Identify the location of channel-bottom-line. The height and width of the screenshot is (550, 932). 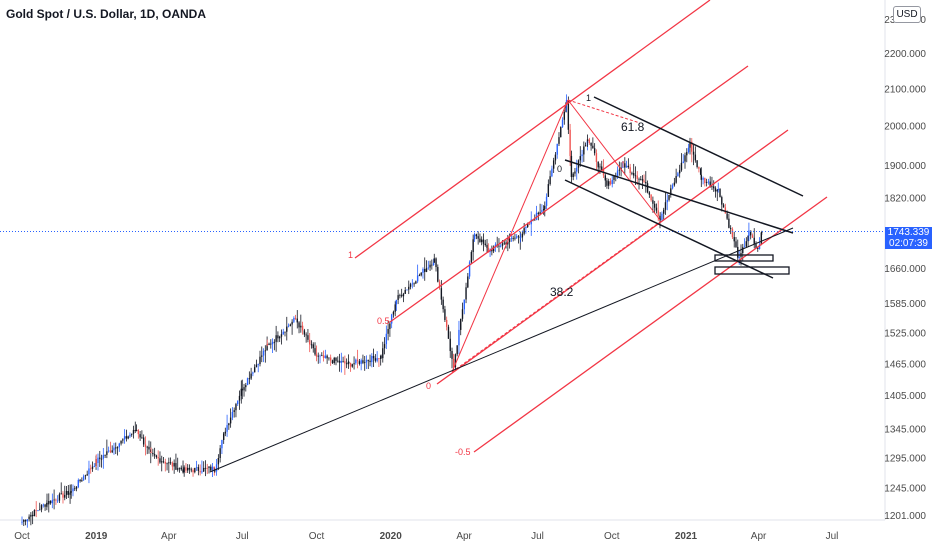
(669, 229).